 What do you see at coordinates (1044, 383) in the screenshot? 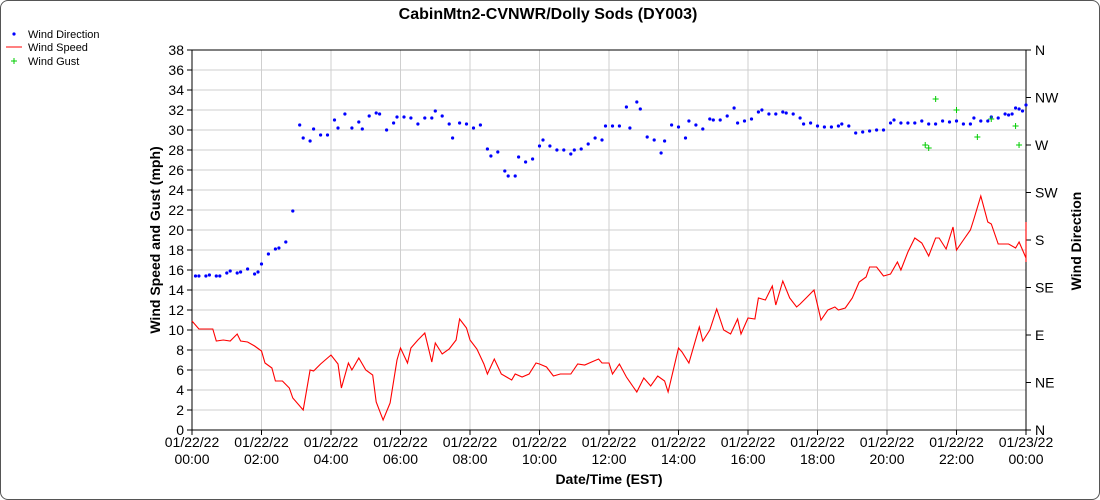
I see `right-tick-label: NE` at bounding box center [1044, 383].